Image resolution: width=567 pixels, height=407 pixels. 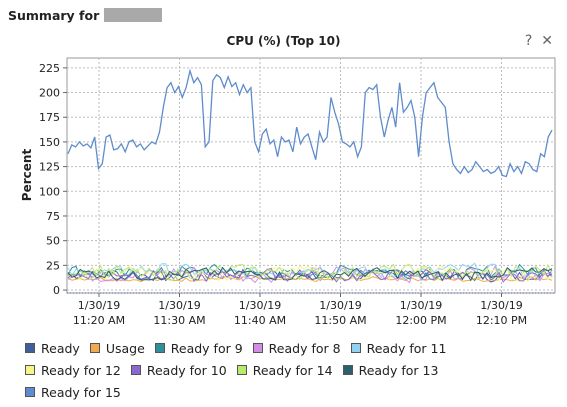 What do you see at coordinates (53, 265) in the screenshot?
I see `y-tick-label: 25` at bounding box center [53, 265].